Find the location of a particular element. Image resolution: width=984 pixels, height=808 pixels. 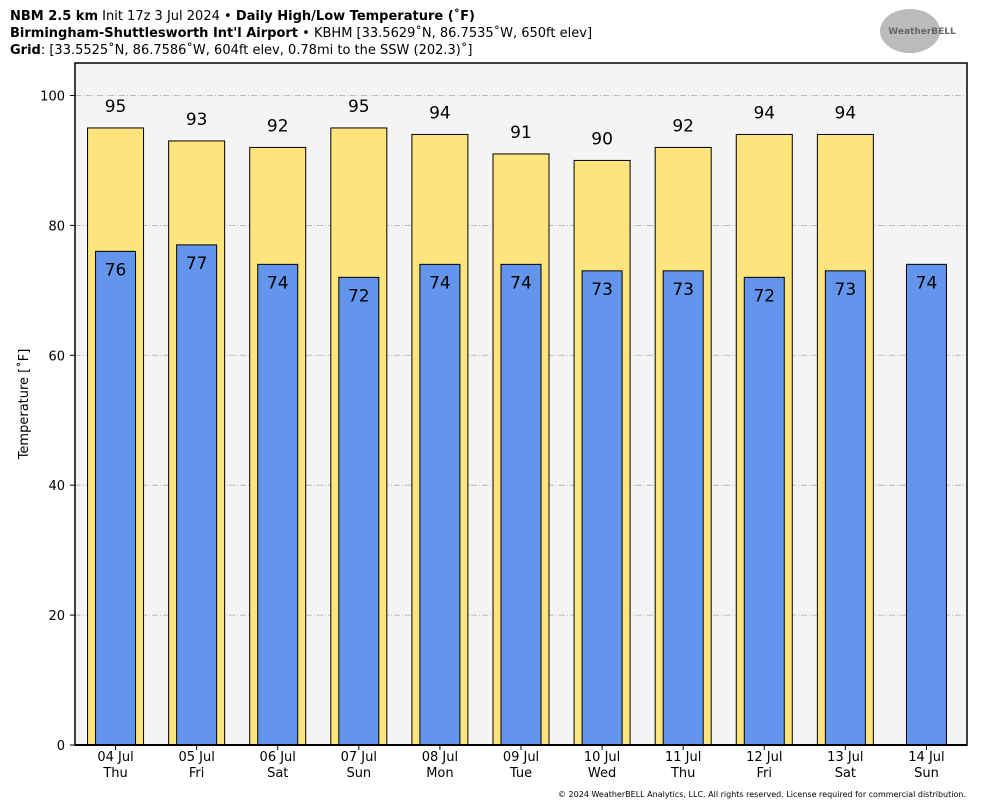

x-tick-day: Tue is located at coordinates (520, 773).